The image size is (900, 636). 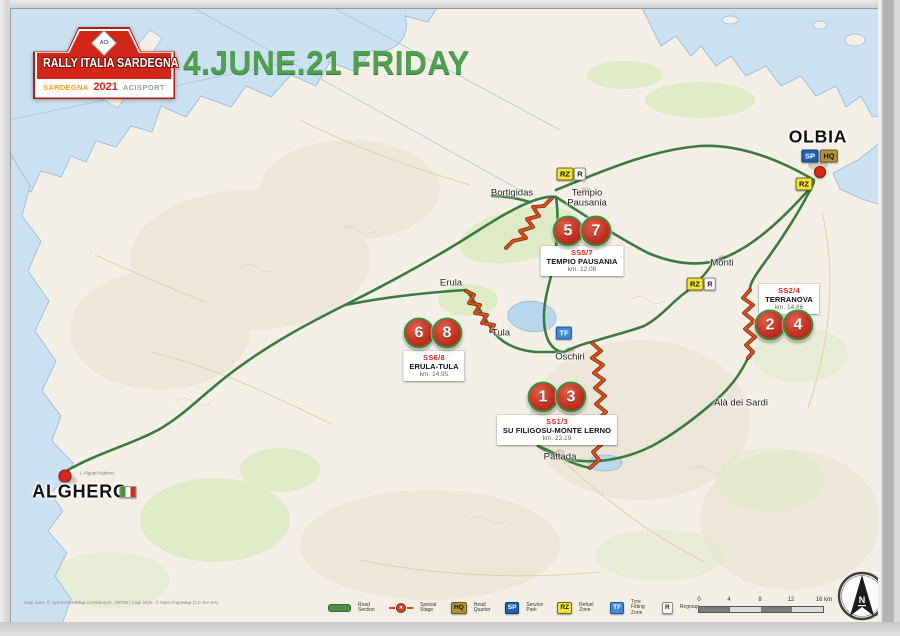 I want to click on refuel-zone-badge-monti: RZ, so click(x=695, y=284).